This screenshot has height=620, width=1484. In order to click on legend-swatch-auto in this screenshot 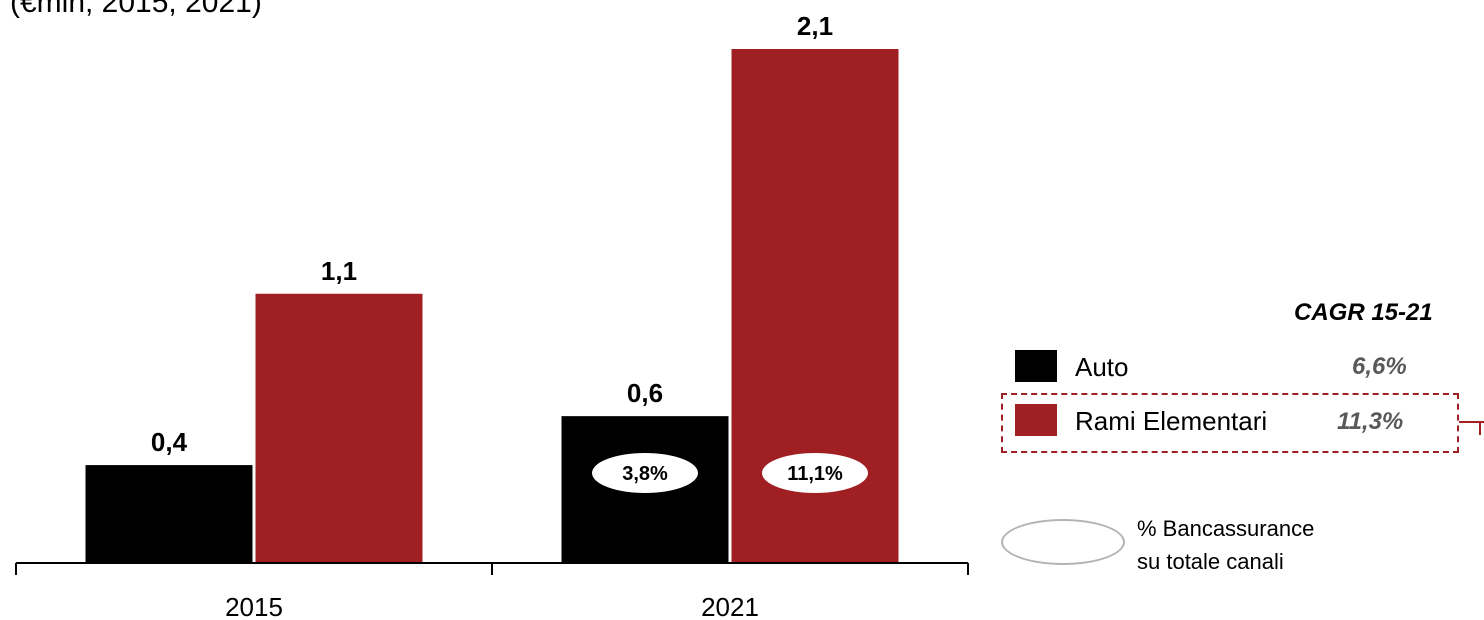, I will do `click(1036, 366)`.